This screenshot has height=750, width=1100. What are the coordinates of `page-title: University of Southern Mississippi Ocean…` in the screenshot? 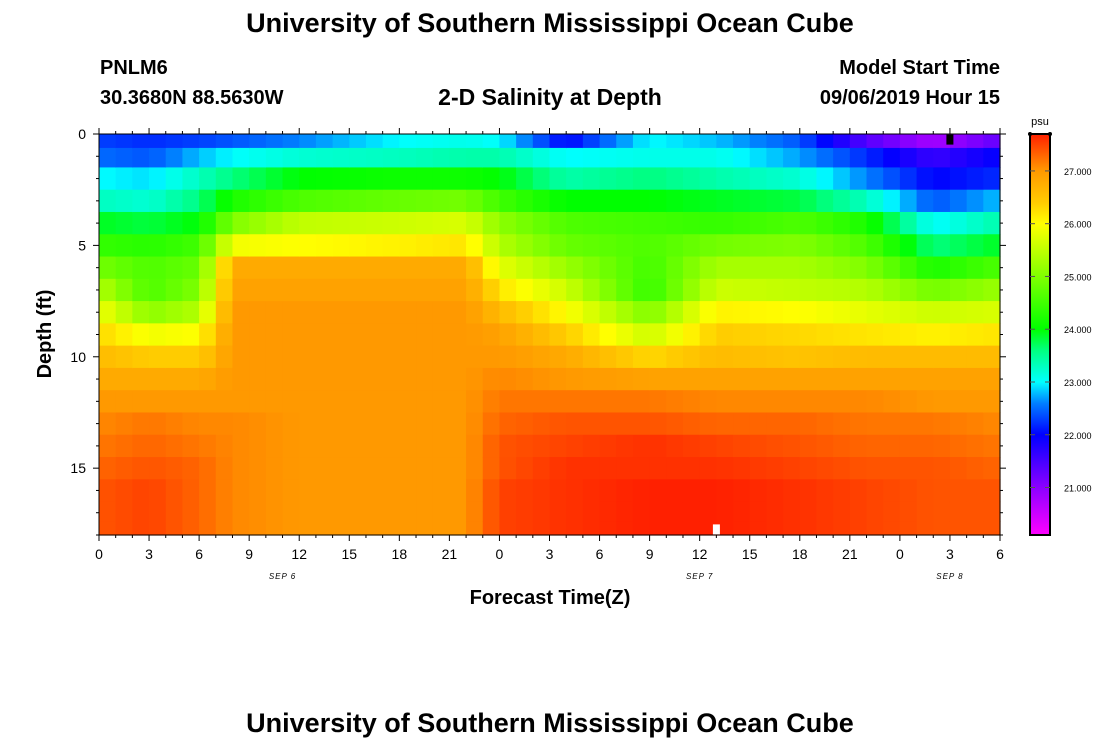 It's located at (550, 23).